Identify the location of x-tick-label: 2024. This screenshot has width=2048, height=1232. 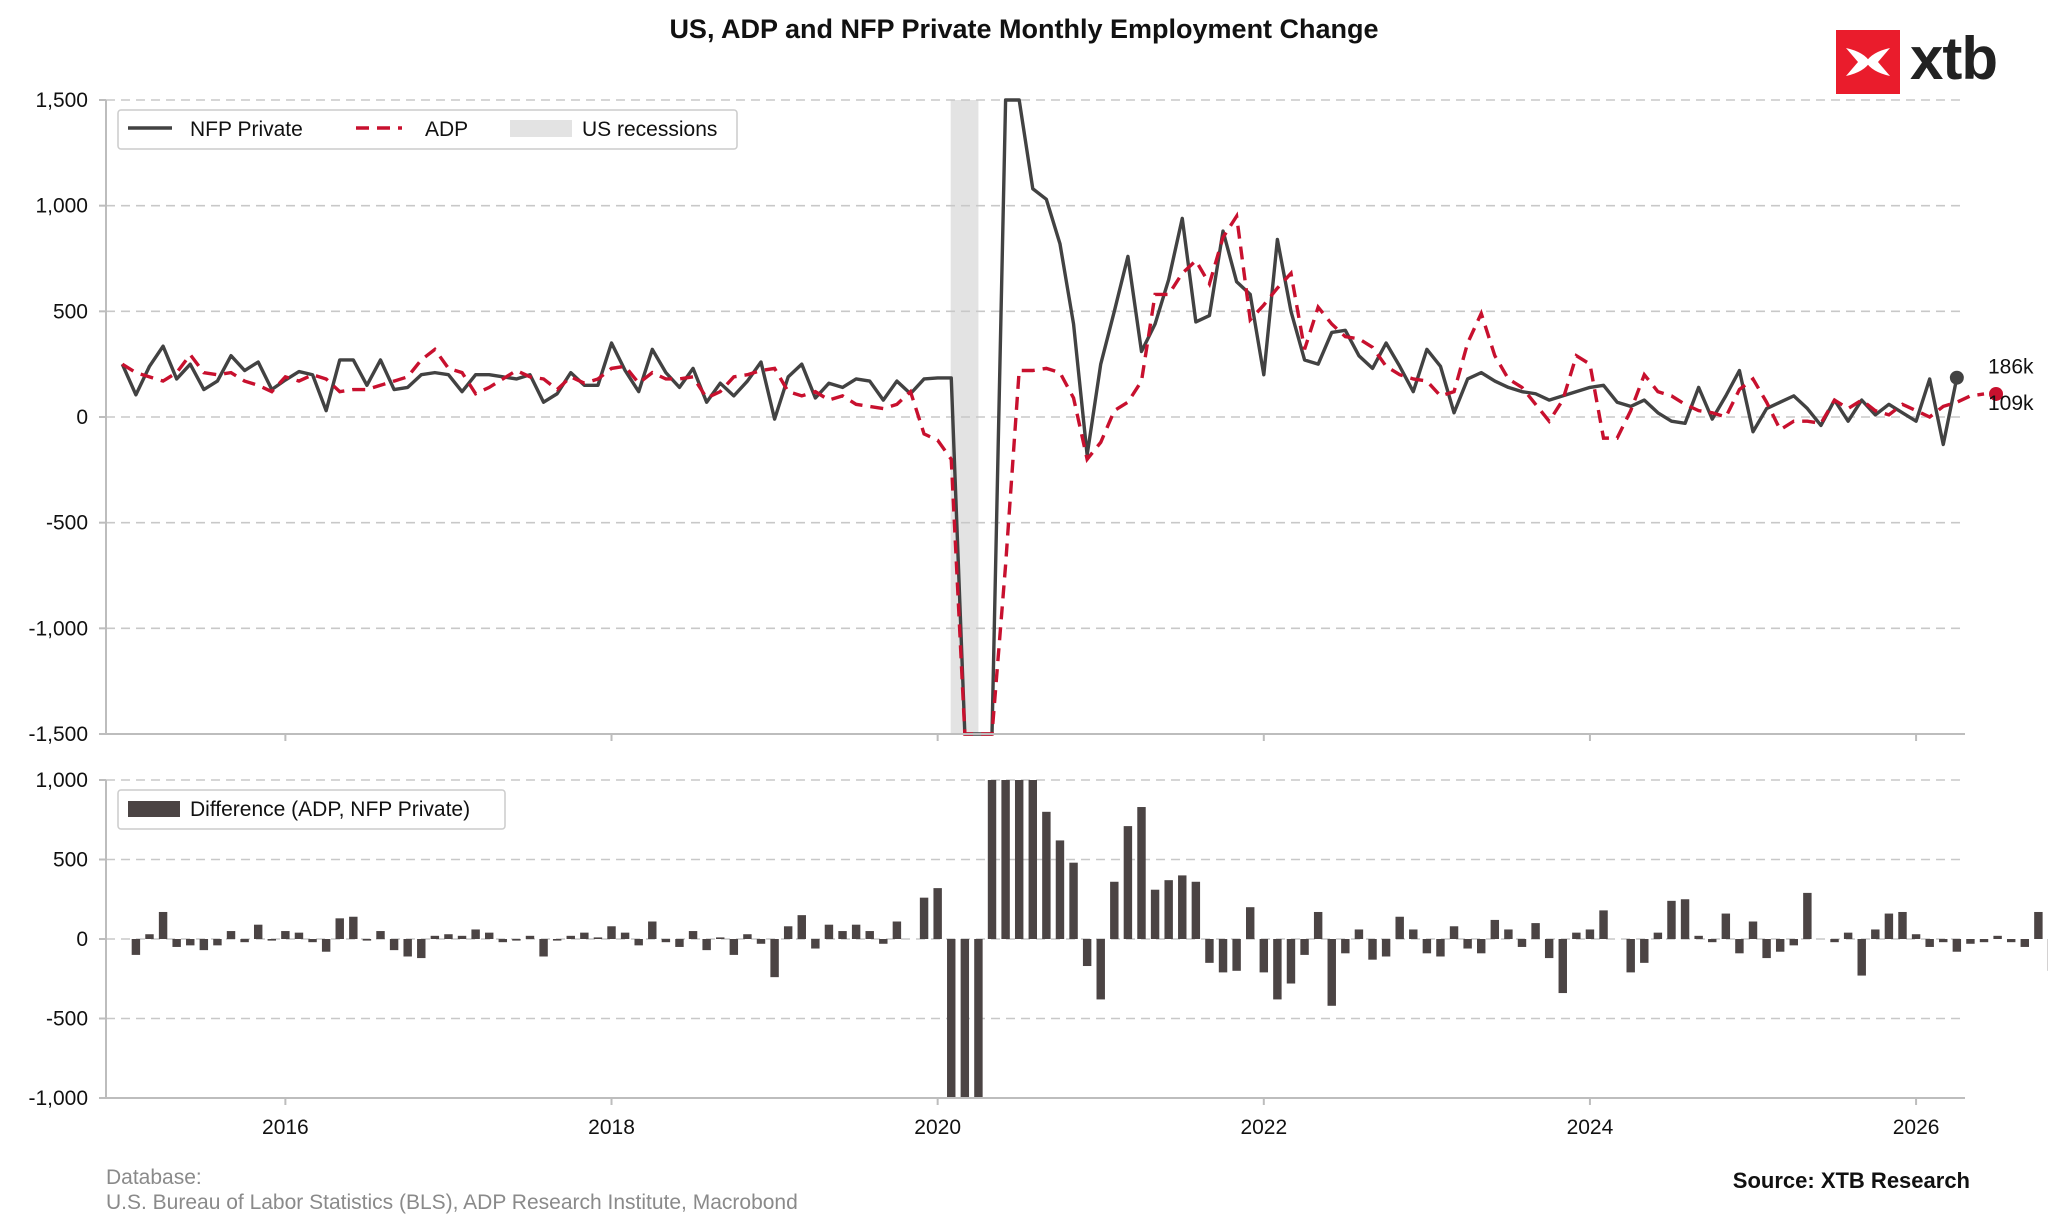
(1590, 1127).